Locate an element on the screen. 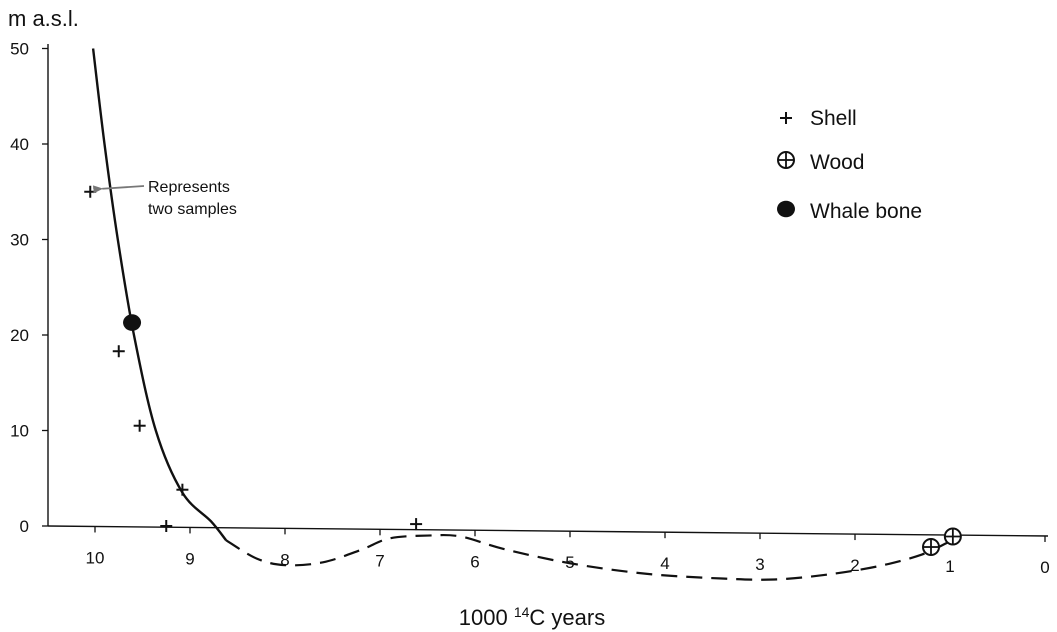 Image resolution: width=1057 pixels, height=632 pixels. x-tick-label: 4 is located at coordinates (664, 563).